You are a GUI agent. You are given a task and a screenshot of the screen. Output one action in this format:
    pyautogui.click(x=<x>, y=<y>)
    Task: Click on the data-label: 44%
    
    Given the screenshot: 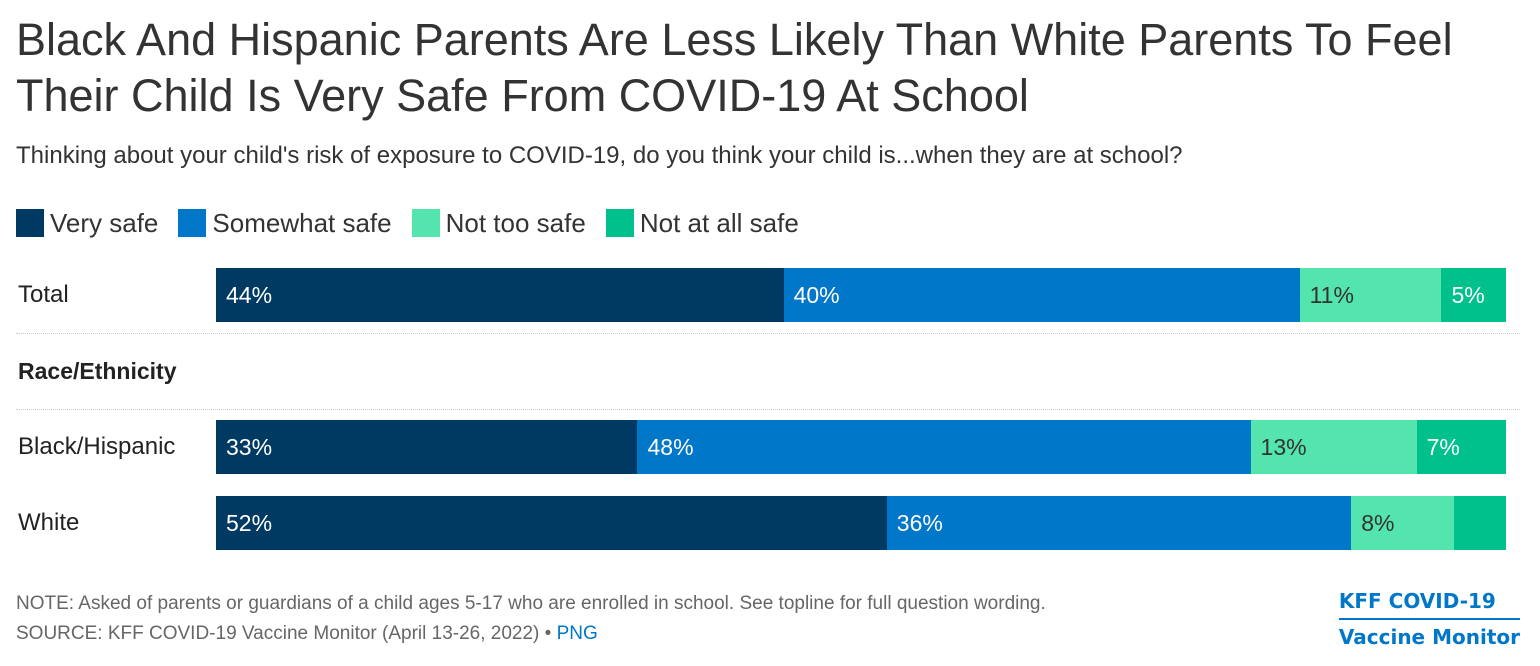 What is the action you would take?
    pyautogui.click(x=249, y=294)
    